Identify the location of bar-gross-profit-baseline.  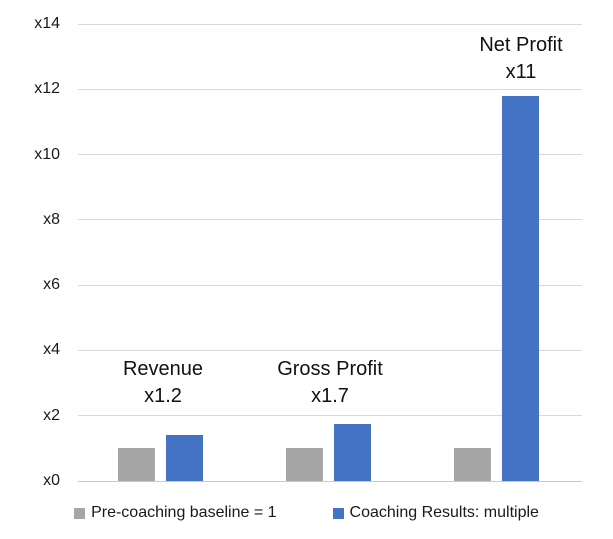
(304, 464).